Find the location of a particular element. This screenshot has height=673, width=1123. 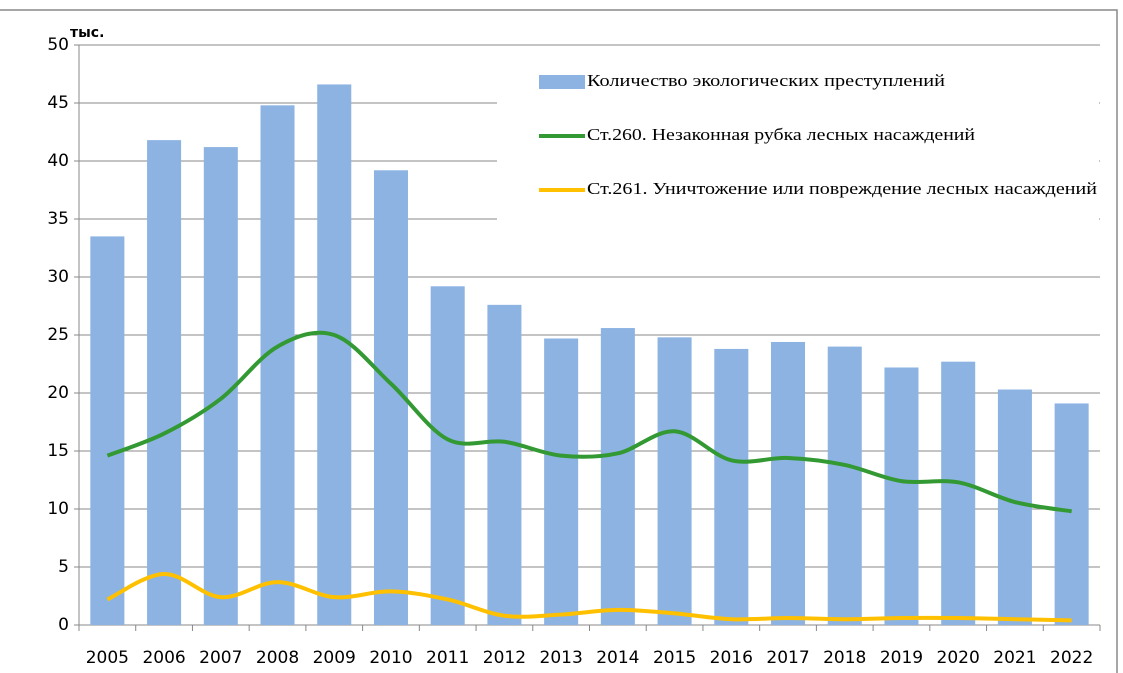

x-tick-label: 2007 is located at coordinates (220, 658).